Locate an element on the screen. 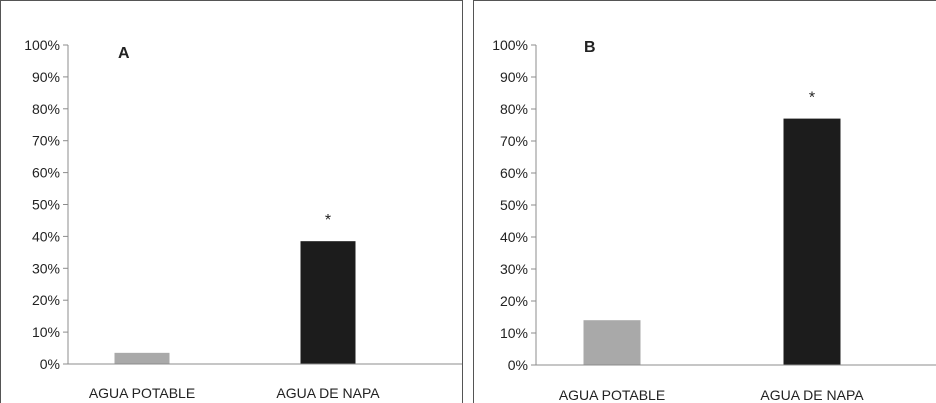  bars is located at coordinates (235, 302).